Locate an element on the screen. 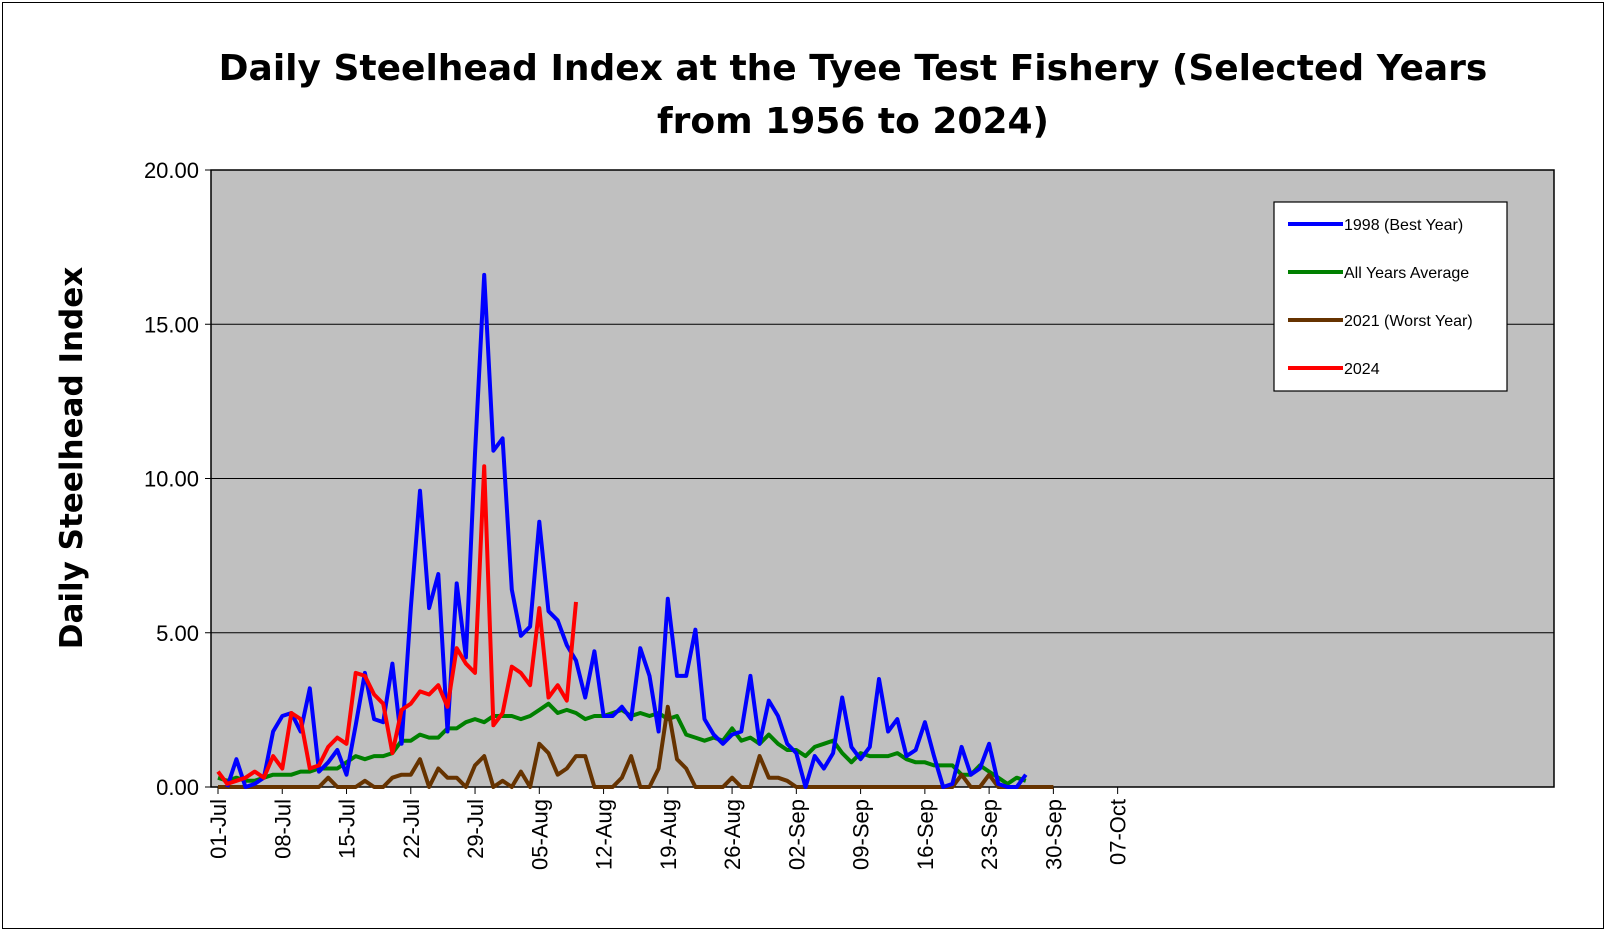 The width and height of the screenshot is (1608, 933). y-tick-label: 20.00 is located at coordinates (171, 170).